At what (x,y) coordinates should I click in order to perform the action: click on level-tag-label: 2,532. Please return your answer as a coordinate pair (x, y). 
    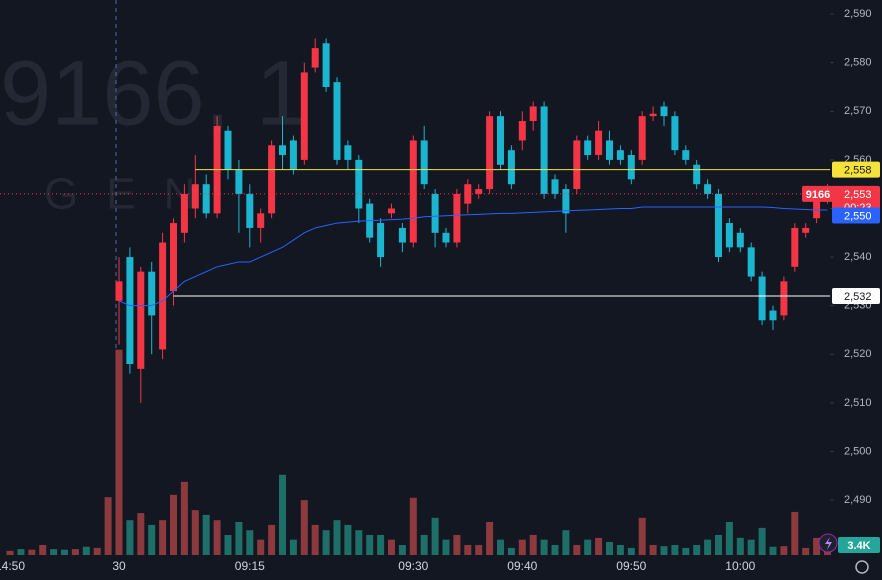
    Looking at the image, I should click on (858, 297).